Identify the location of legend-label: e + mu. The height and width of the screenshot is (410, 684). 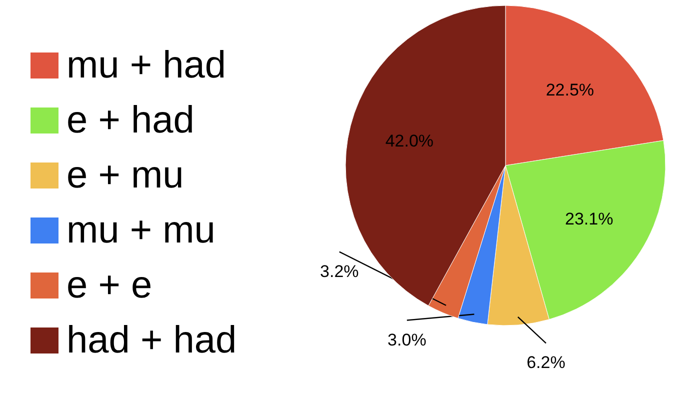
(125, 175).